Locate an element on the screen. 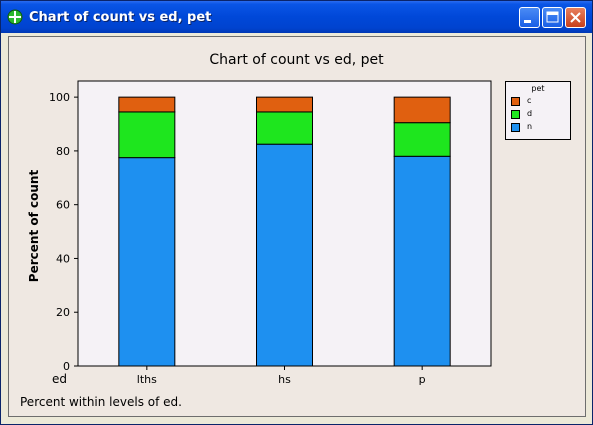  bar-d-lths is located at coordinates (147, 135).